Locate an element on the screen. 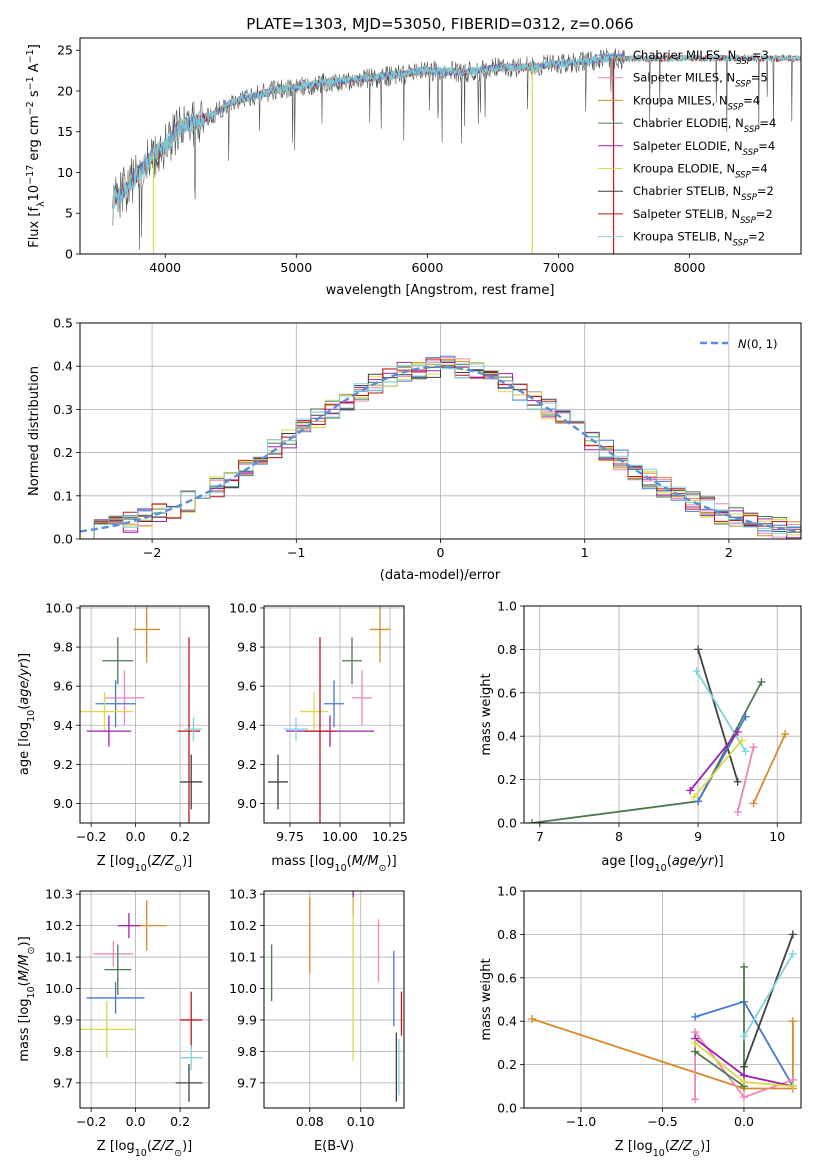 The width and height of the screenshot is (819, 1170). y-axis-label: age [log10(age/yr)] is located at coordinates (27, 714).